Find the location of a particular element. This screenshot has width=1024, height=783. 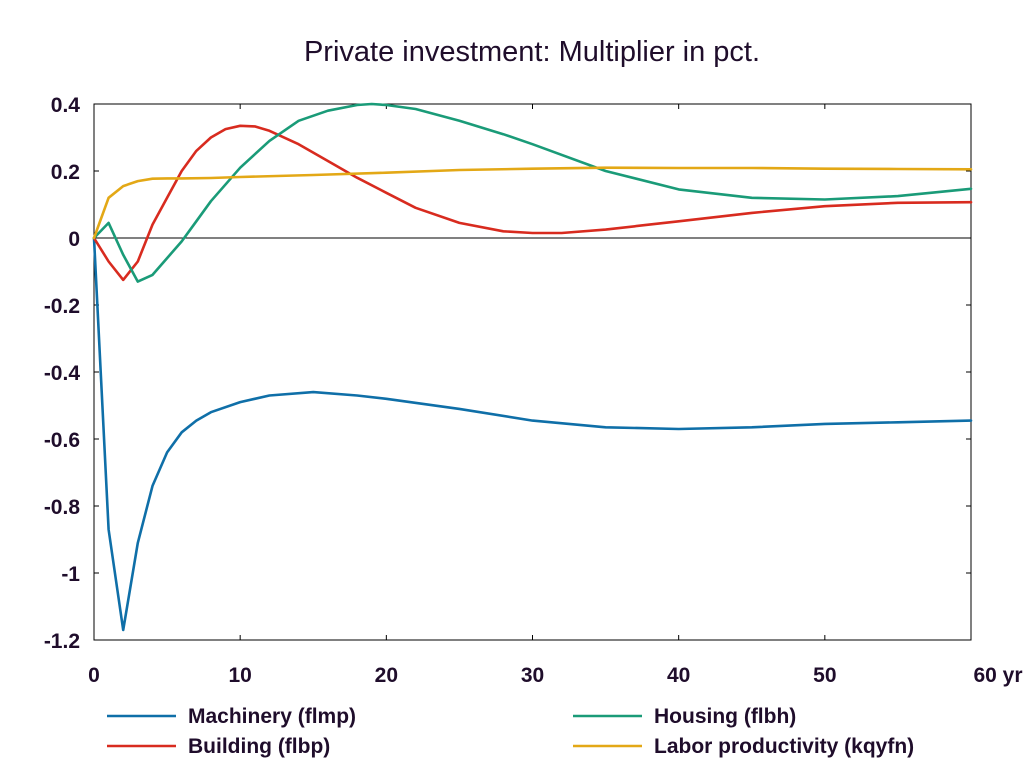

x-tick-label: 30 is located at coordinates (532, 675).